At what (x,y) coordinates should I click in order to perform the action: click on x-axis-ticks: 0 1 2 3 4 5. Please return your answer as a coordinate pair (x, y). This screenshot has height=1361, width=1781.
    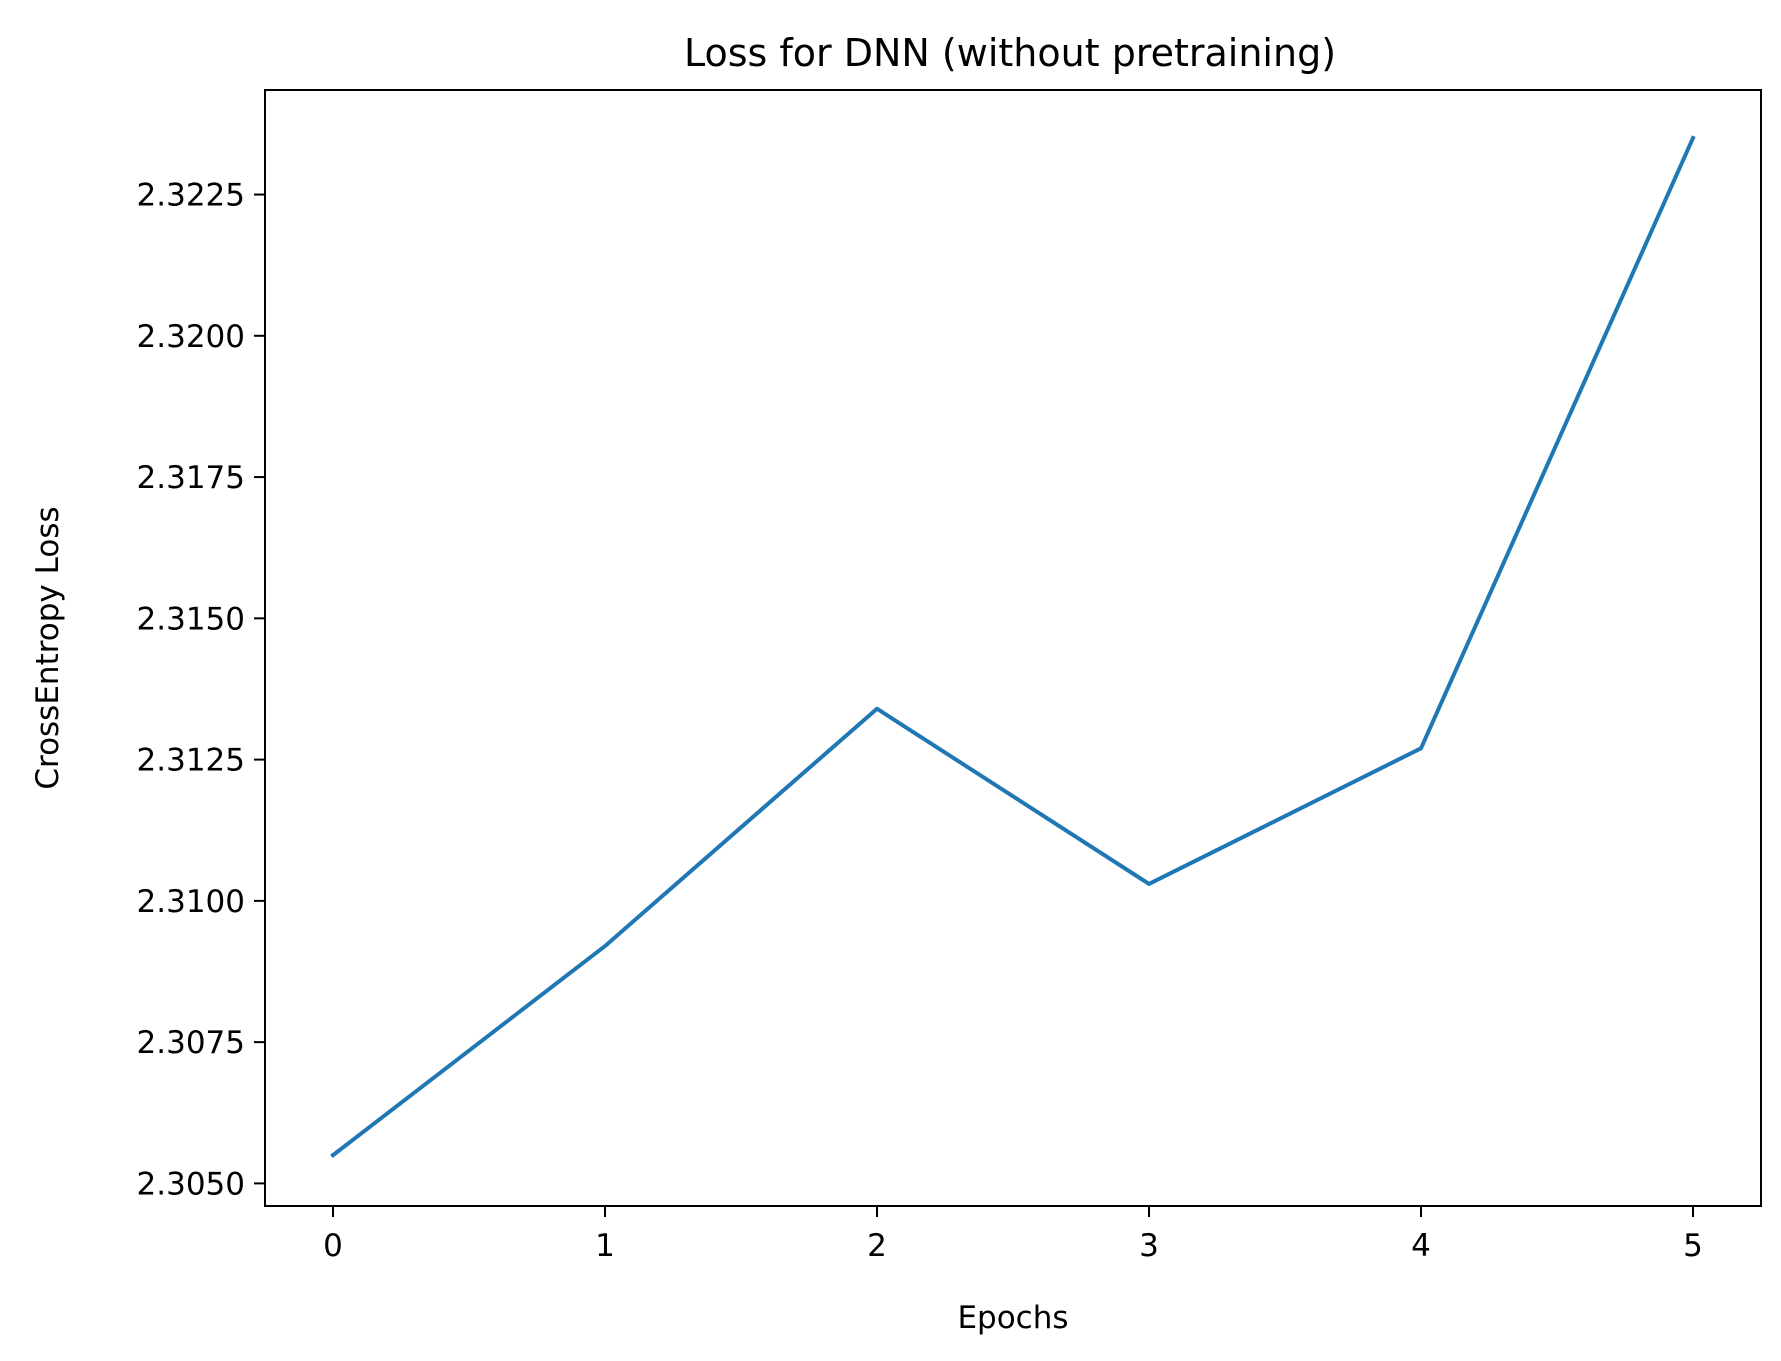
    Looking at the image, I should click on (1013, 1235).